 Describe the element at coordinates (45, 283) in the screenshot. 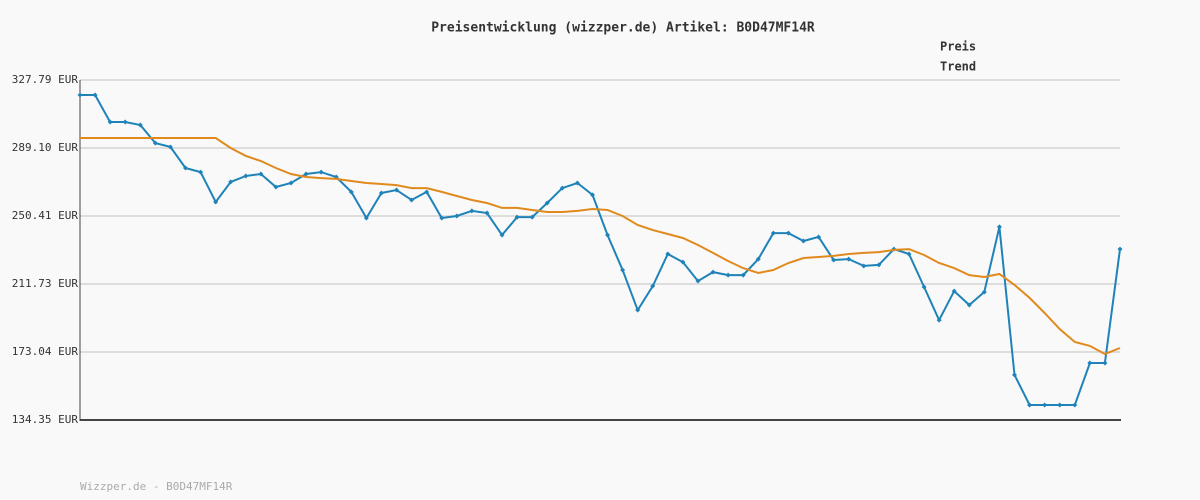

I see `y-tick-label: 211.73 EUR` at that location.